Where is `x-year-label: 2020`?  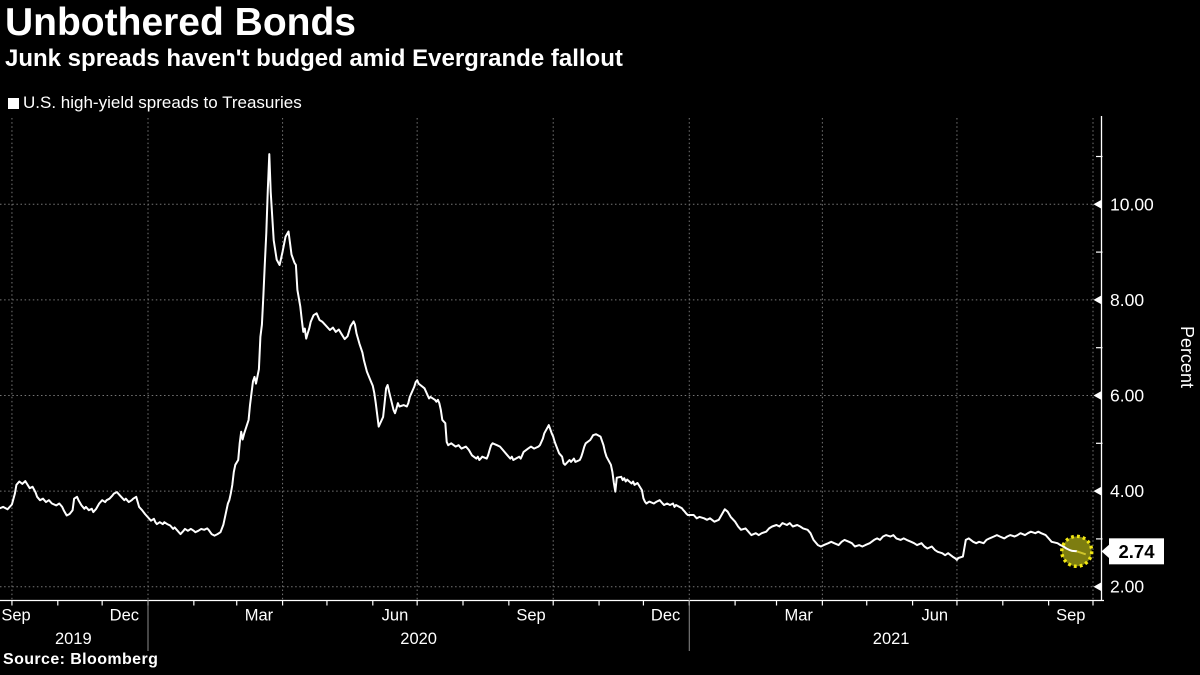
x-year-label: 2020 is located at coordinates (418, 639).